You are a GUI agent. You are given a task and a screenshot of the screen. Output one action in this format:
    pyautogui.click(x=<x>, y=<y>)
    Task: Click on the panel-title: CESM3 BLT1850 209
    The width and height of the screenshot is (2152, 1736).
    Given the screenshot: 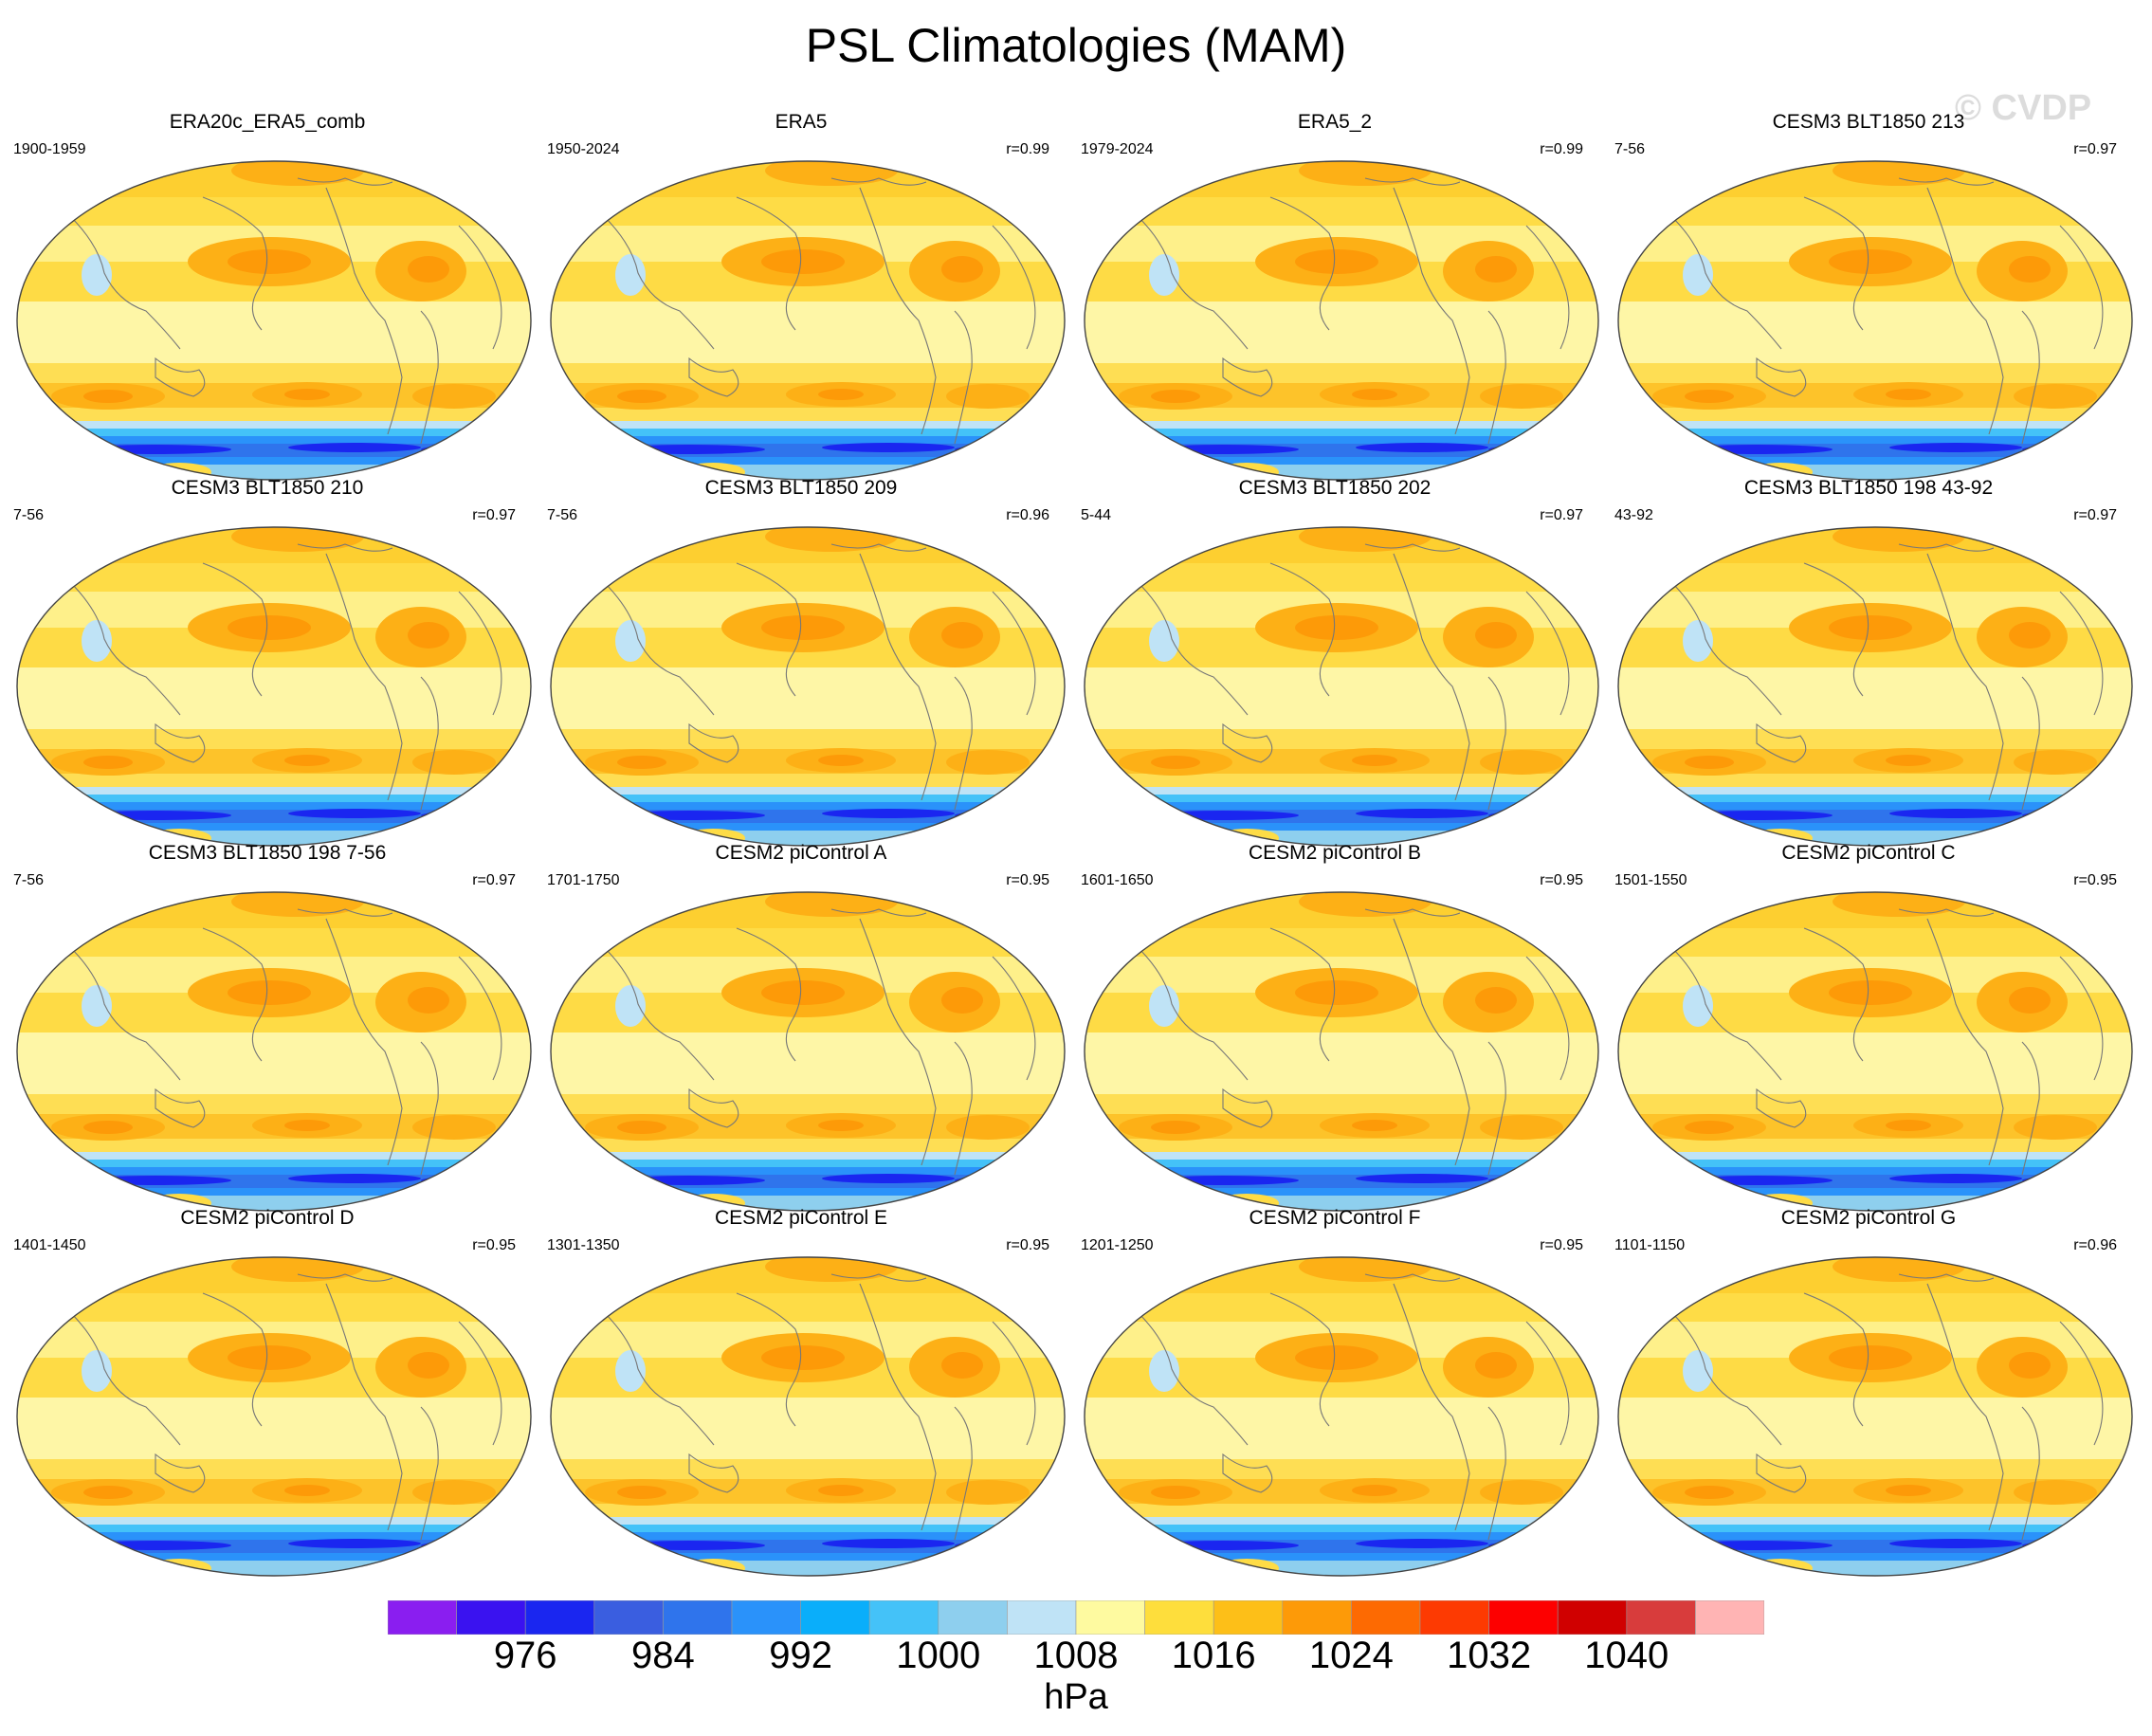 What is the action you would take?
    pyautogui.click(x=801, y=488)
    